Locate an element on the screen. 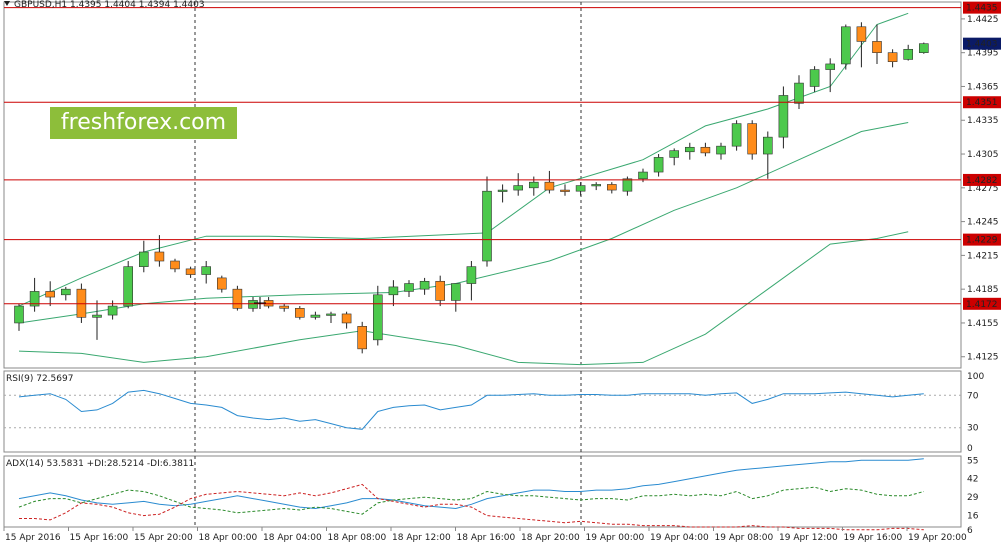 This screenshot has height=547, width=1005. adx-line is located at coordinates (471, 484).